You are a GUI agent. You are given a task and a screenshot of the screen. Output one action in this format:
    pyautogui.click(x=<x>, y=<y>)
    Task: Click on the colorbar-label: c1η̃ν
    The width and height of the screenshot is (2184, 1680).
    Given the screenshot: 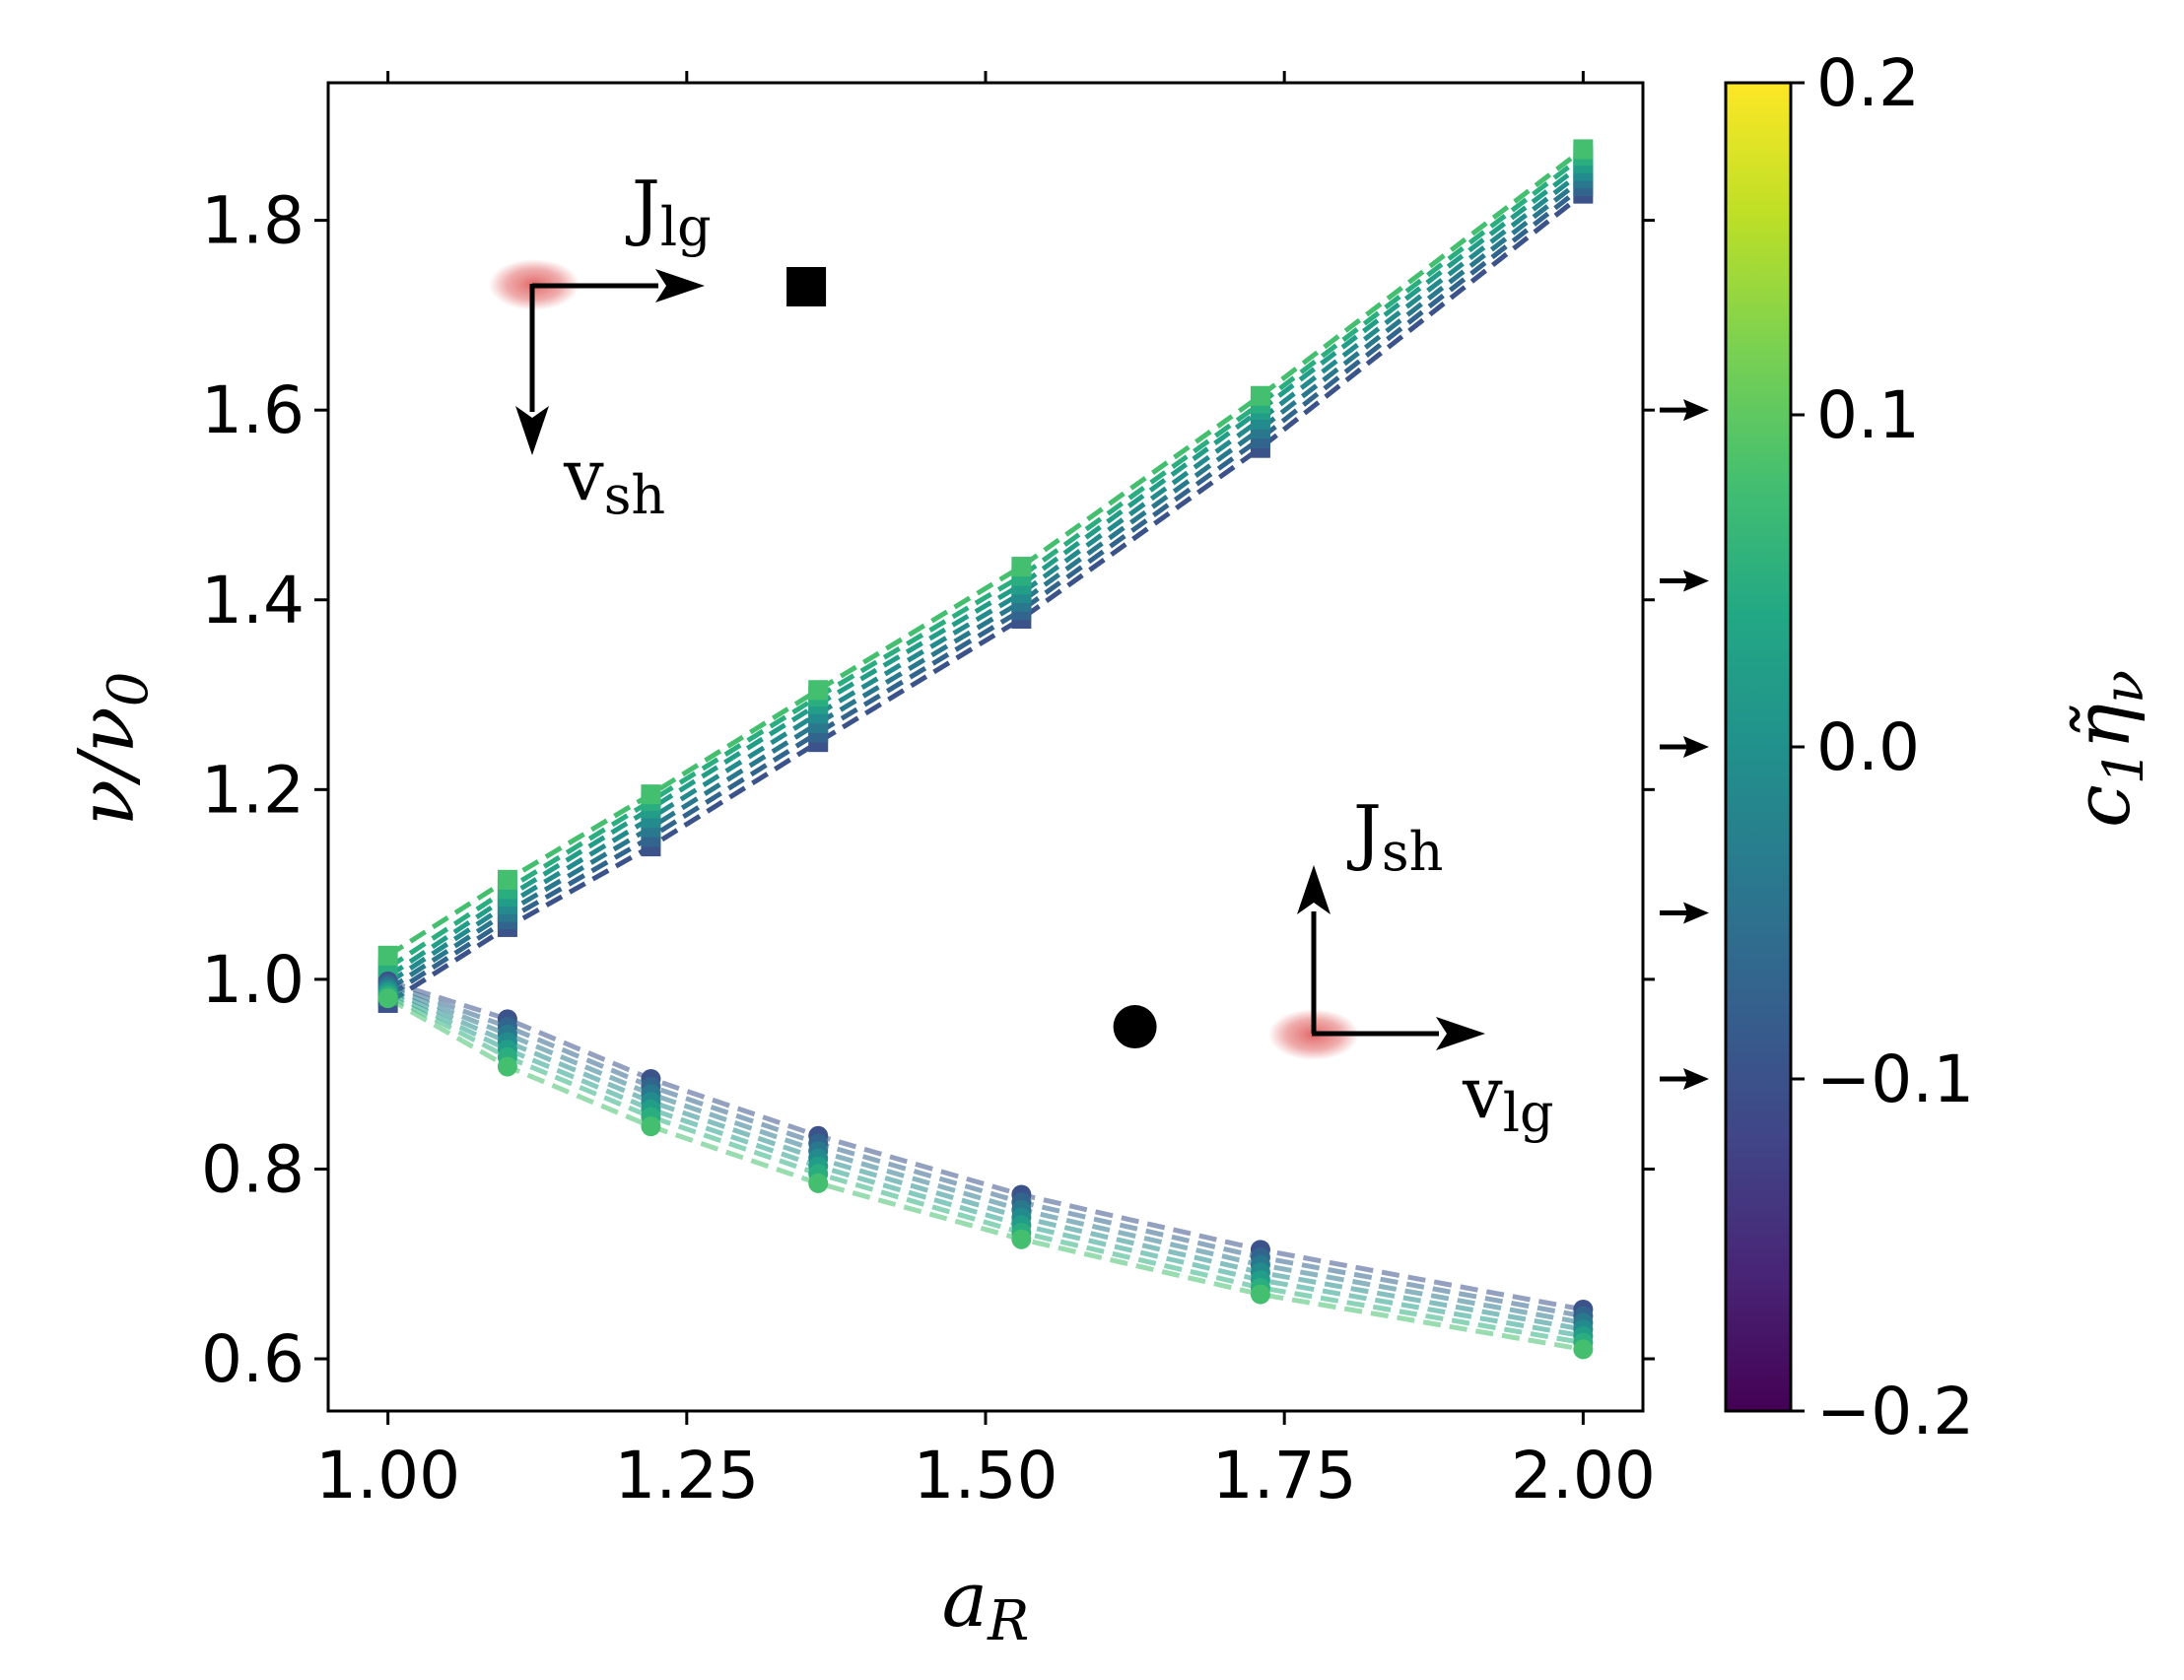 What is the action you would take?
    pyautogui.click(x=2107, y=749)
    